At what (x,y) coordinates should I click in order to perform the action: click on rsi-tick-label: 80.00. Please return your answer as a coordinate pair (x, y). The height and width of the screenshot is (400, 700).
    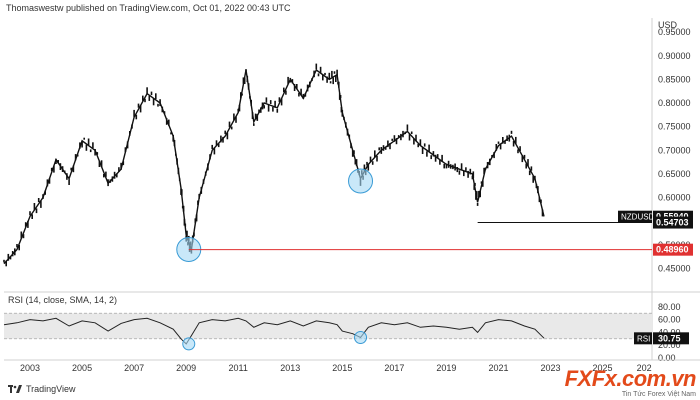
    Looking at the image, I should click on (669, 307).